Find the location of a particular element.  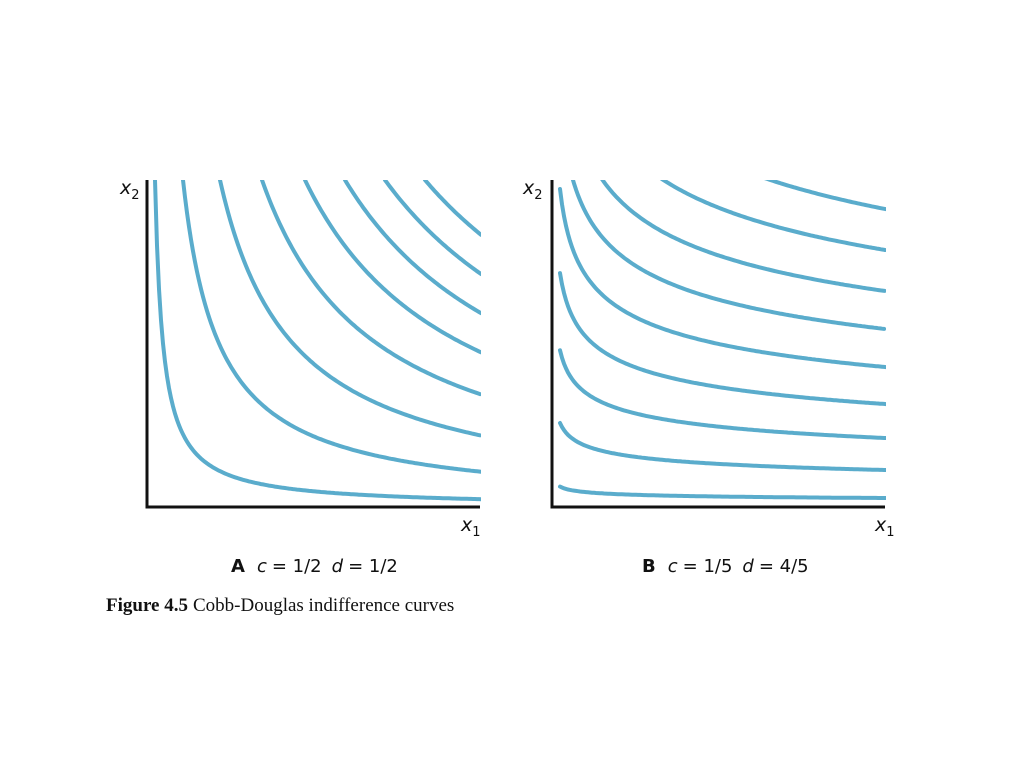

param-value: = 1/5 is located at coordinates (708, 566).